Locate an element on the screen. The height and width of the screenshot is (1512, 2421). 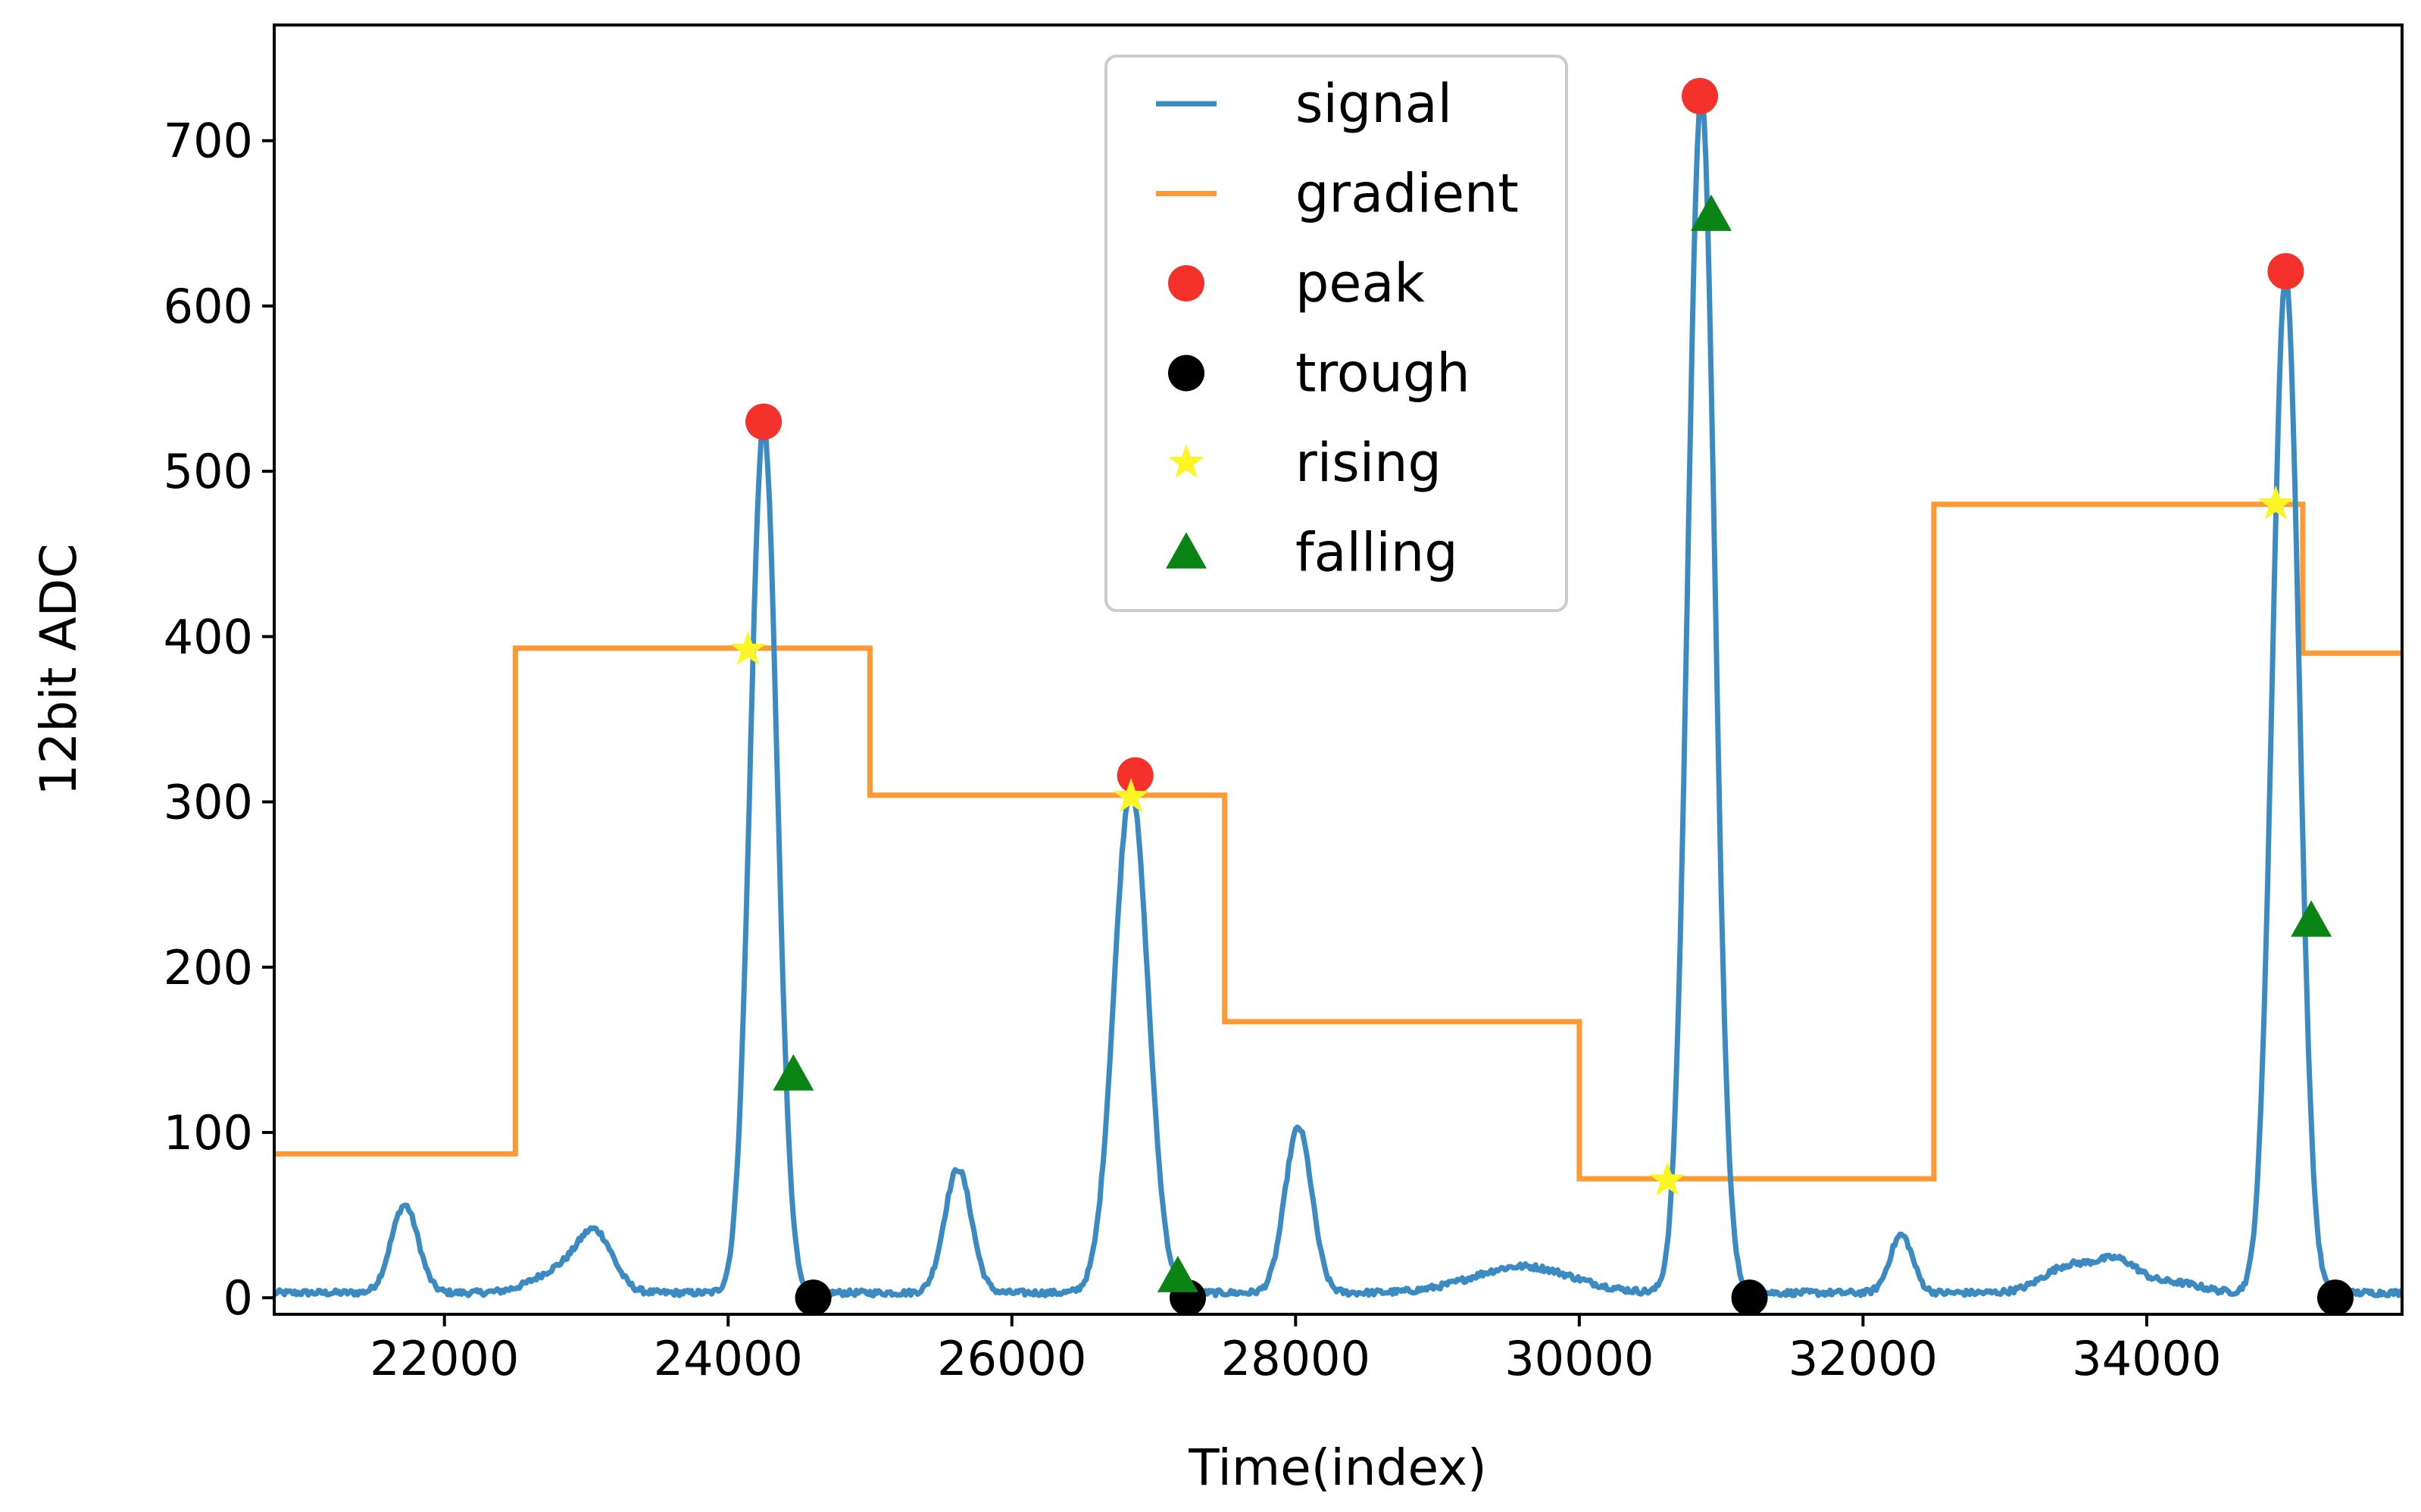
y-axis: 0 100 200 300 400 500 600 700 is located at coordinates (219, 720).